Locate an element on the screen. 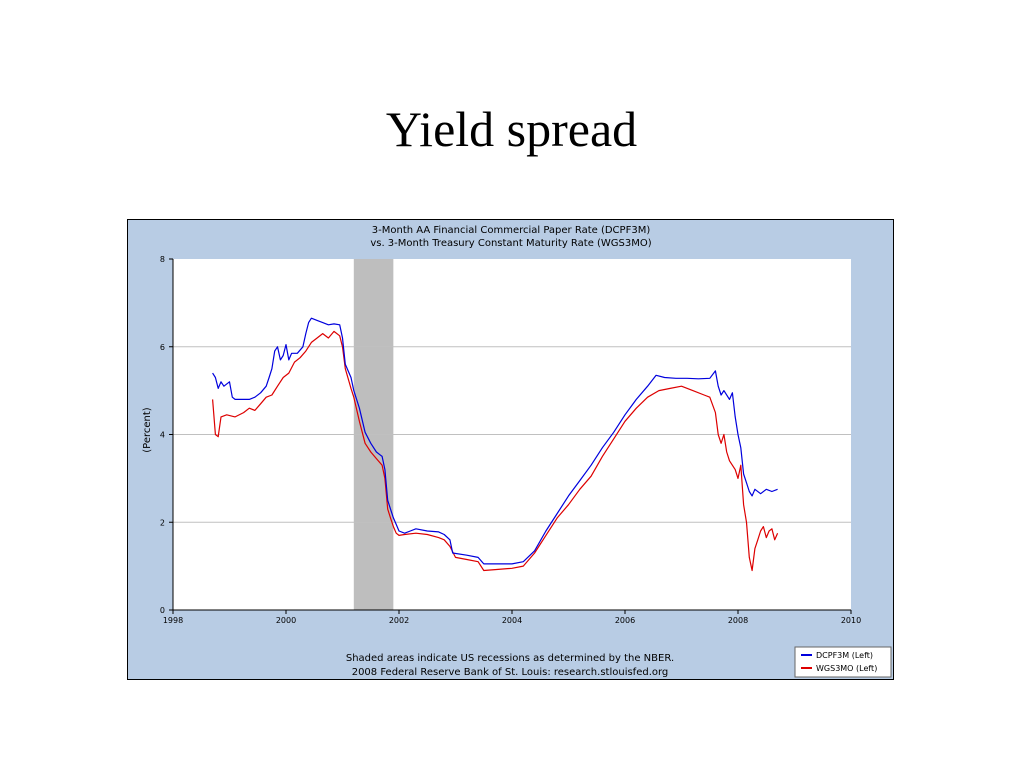 The width and height of the screenshot is (1023, 767). x-tick-label-2010: 2010 is located at coordinates (851, 620).